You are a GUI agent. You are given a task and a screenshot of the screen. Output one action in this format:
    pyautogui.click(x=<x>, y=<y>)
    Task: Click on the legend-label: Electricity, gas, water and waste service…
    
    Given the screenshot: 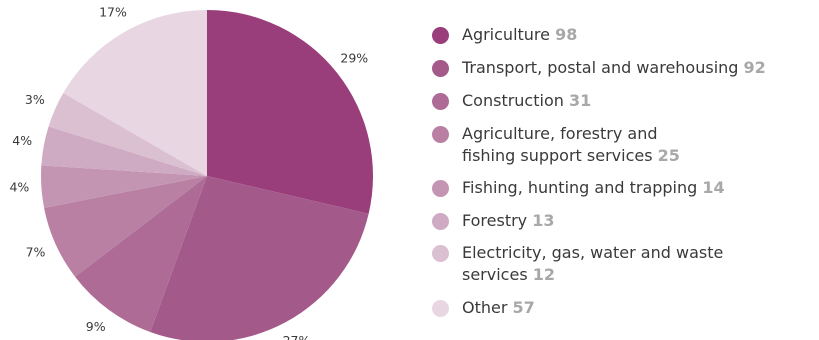 What is the action you would take?
    pyautogui.click(x=637, y=264)
    